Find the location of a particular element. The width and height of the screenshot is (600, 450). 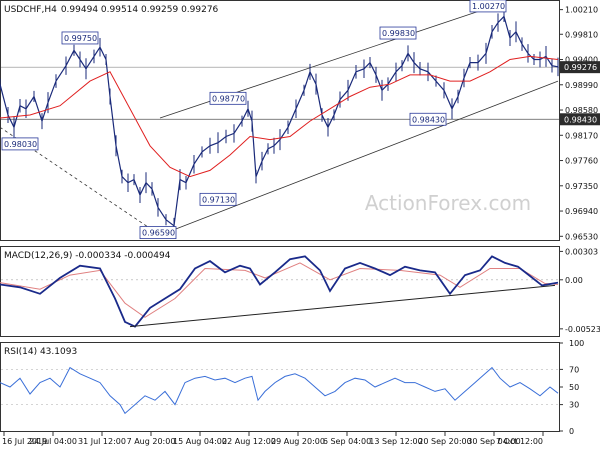

price-tick-label: 0.98990 is located at coordinates (581, 85).